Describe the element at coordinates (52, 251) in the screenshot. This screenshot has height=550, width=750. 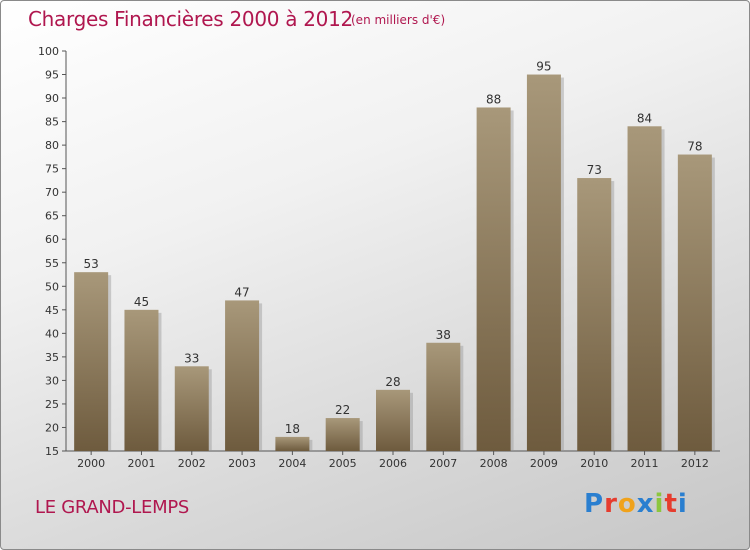
I see `y-axis: 15 20 25 30 35 40 45 50 55 60 65 70 75 80 85 90 95 100` at that location.